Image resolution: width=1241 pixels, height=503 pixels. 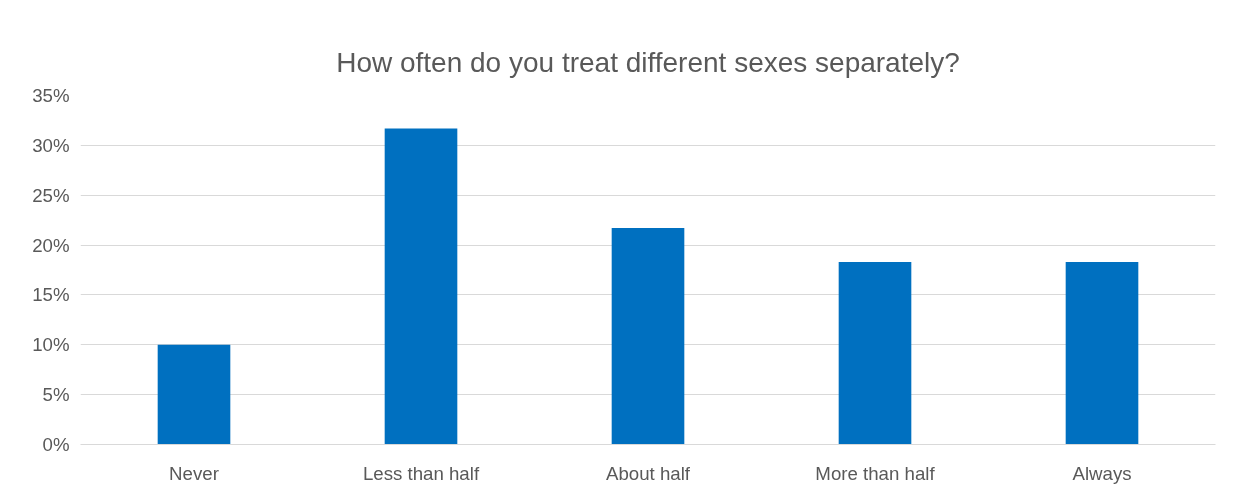 I want to click on y-tick-label: 20%, so click(x=51, y=245).